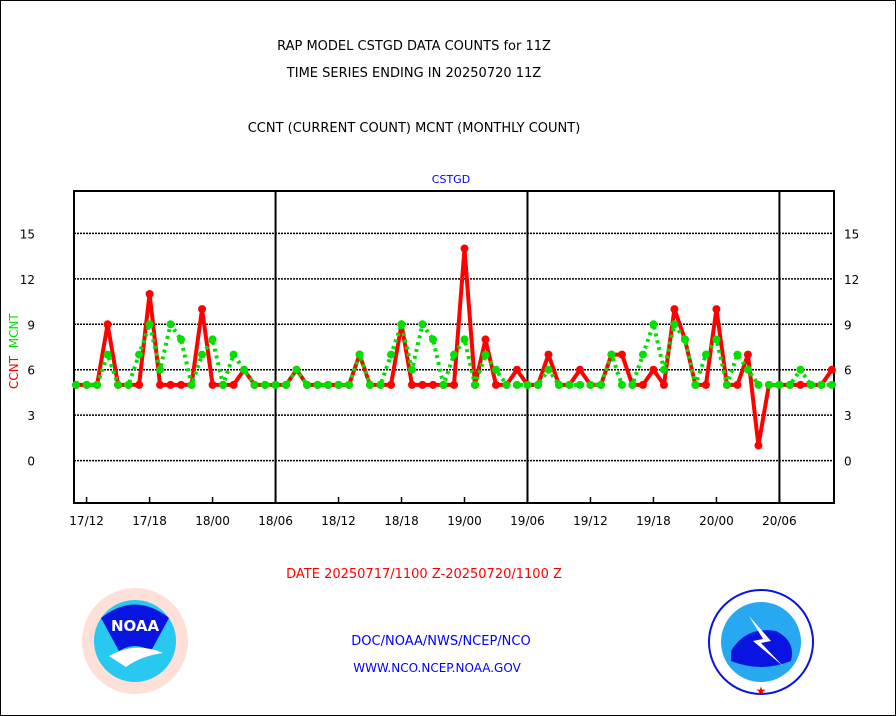  What do you see at coordinates (414, 73) in the screenshot?
I see `title-line-2: TIME SERIES ENDING IN 20250720 11Z` at bounding box center [414, 73].